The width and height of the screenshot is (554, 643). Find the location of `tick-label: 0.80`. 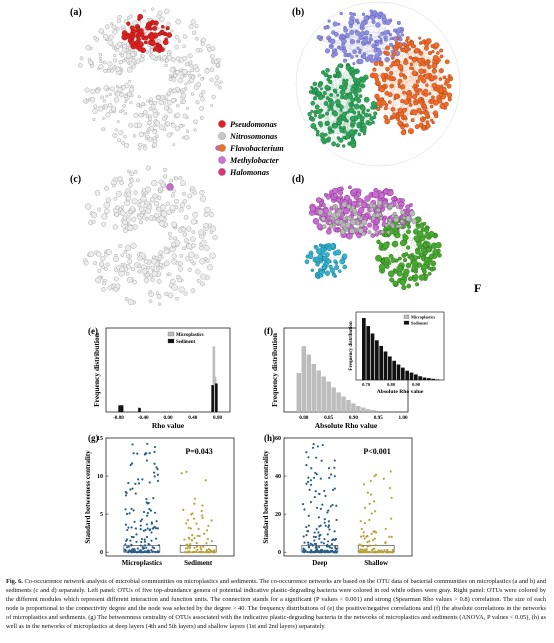

tick-label: 0.80 is located at coordinates (391, 384).